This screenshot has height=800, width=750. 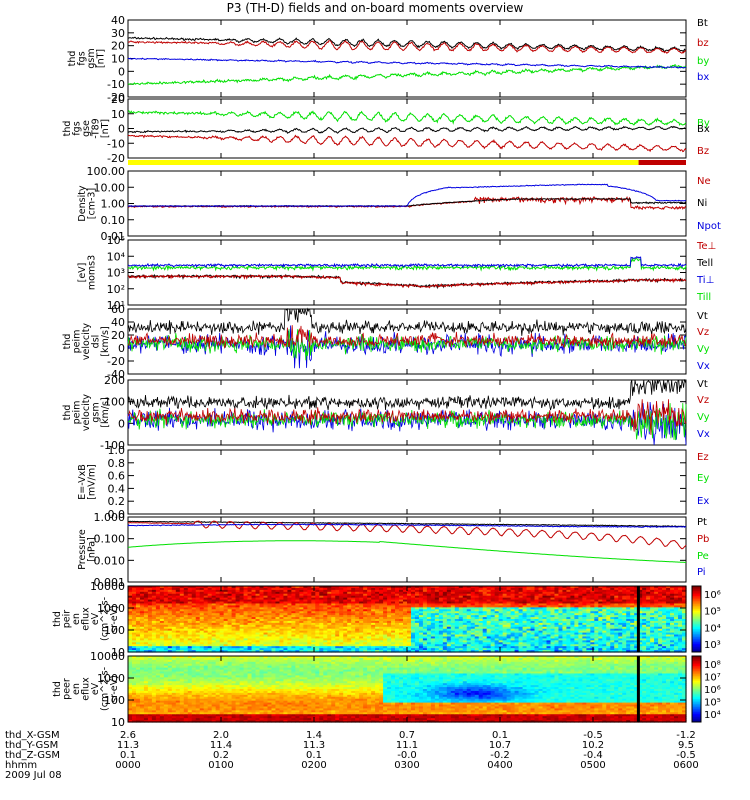 What do you see at coordinates (383, 162) in the screenshot?
I see `mode-bar-slow` at bounding box center [383, 162].